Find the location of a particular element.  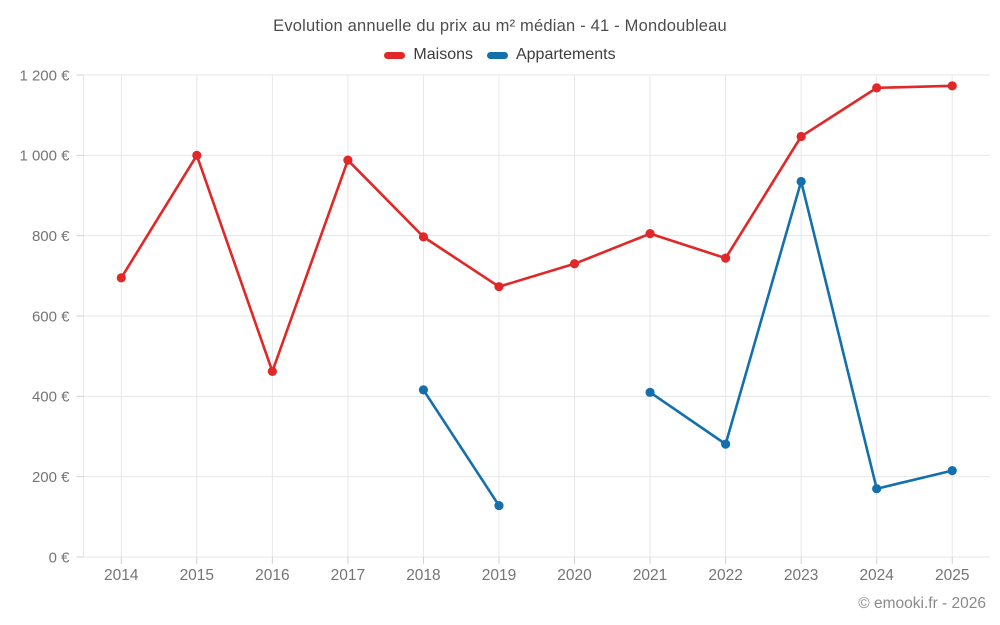

series-line-appartements is located at coordinates (461, 447).